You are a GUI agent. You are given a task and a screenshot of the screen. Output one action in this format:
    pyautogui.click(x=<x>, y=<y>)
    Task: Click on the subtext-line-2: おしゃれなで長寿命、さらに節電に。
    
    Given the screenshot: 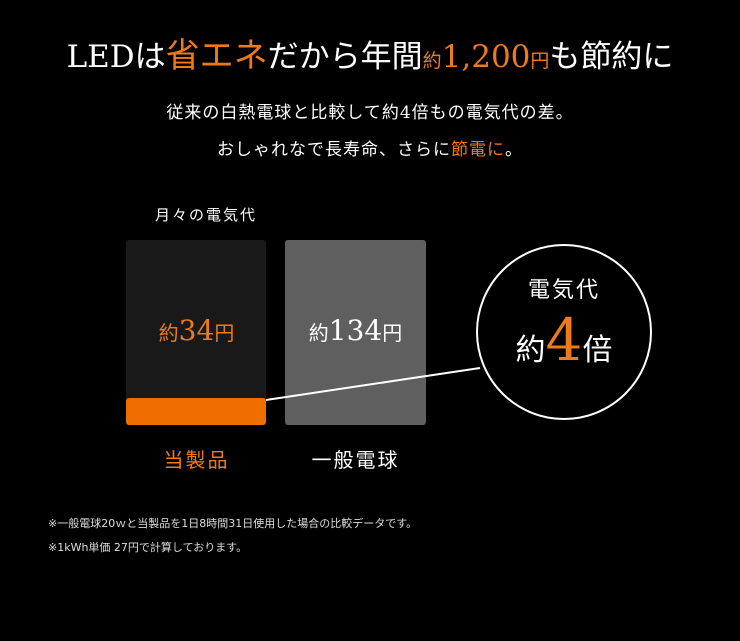 What is the action you would take?
    pyautogui.click(x=370, y=147)
    